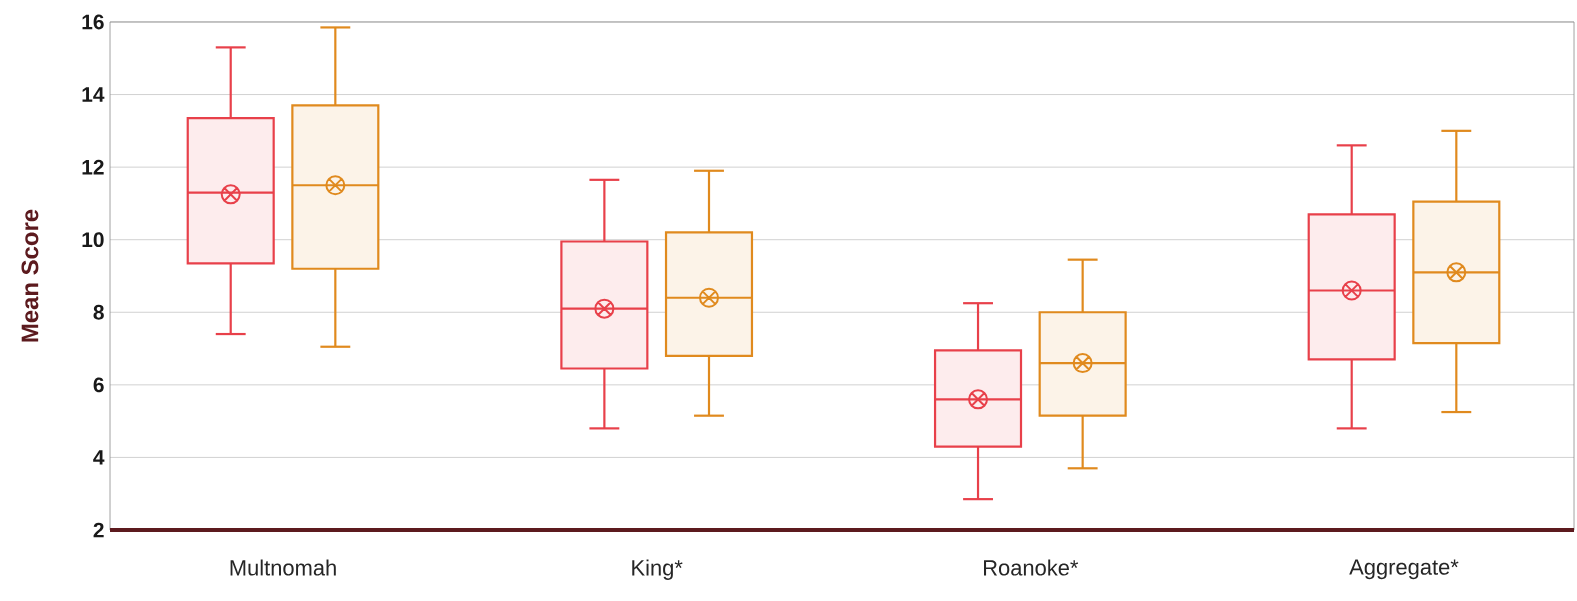 This screenshot has height=601, width=1577. I want to click on y-tick-label: 14, so click(93, 94).